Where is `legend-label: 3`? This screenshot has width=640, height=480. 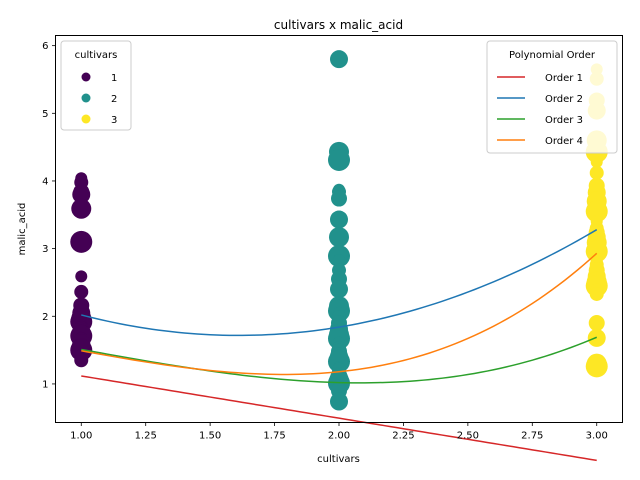 legend-label: 3 is located at coordinates (114, 120).